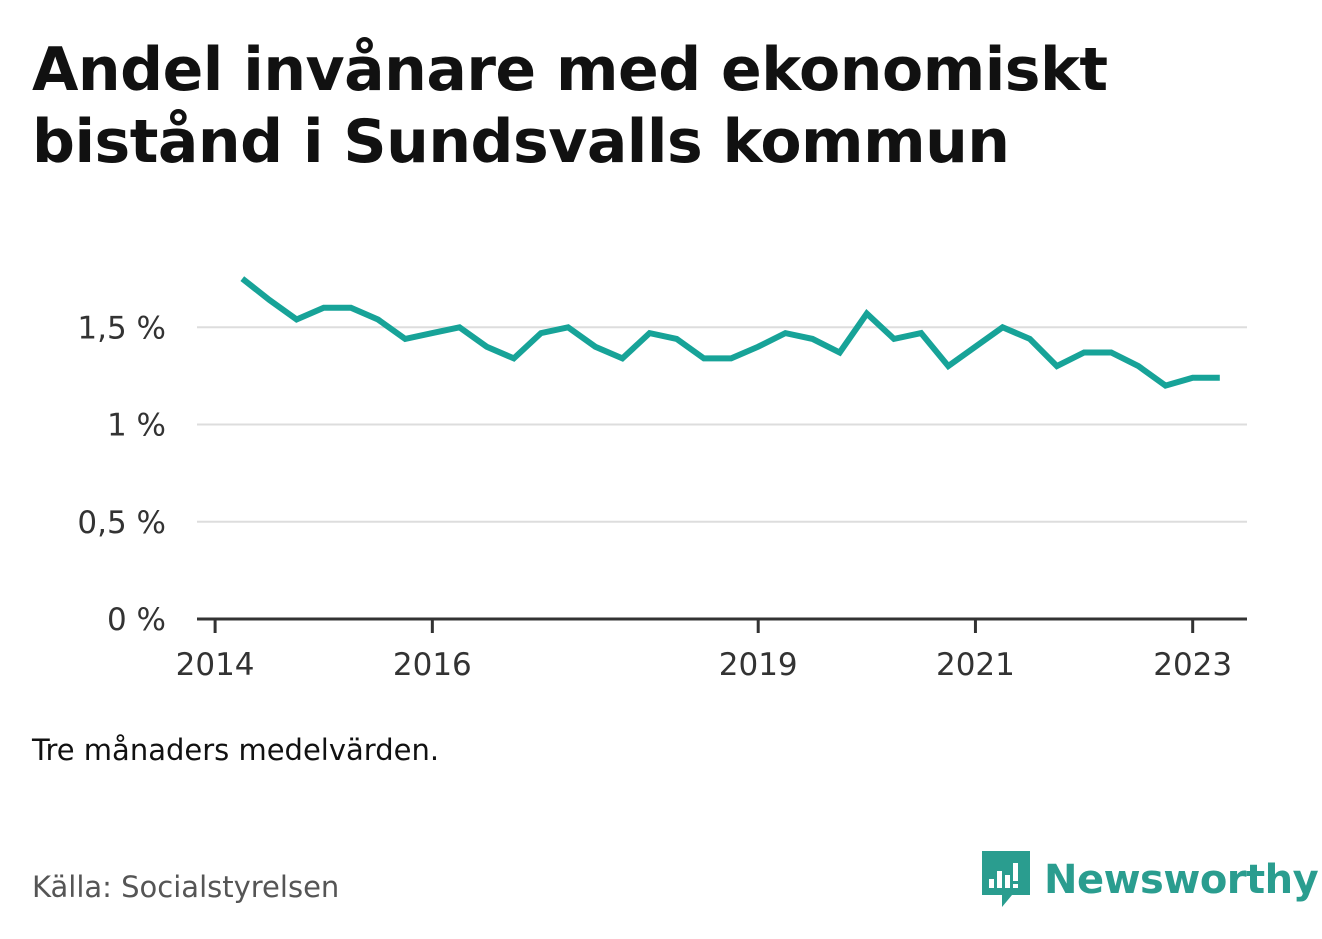 This screenshot has height=939, width=1322. Describe the element at coordinates (711, 650) in the screenshot. I see `x-axis: 2014 2016 2019 2021 2023` at that location.